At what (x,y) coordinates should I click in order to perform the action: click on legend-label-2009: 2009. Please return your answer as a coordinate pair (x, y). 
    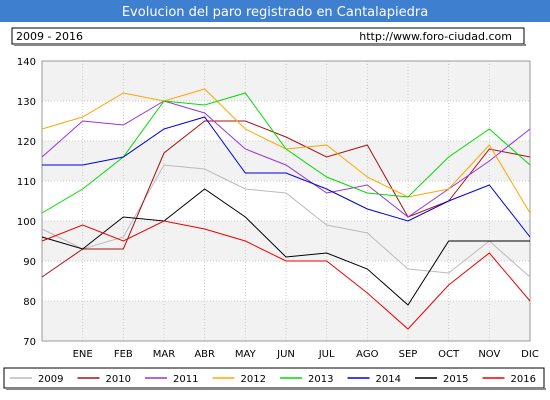
    Looking at the image, I should click on (50, 379).